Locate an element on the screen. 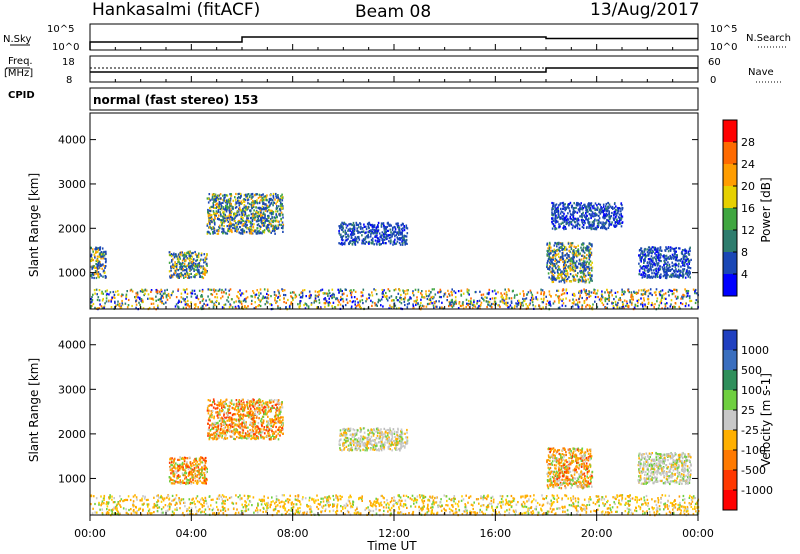  colorbar-tick-label: 16 is located at coordinates (748, 208).